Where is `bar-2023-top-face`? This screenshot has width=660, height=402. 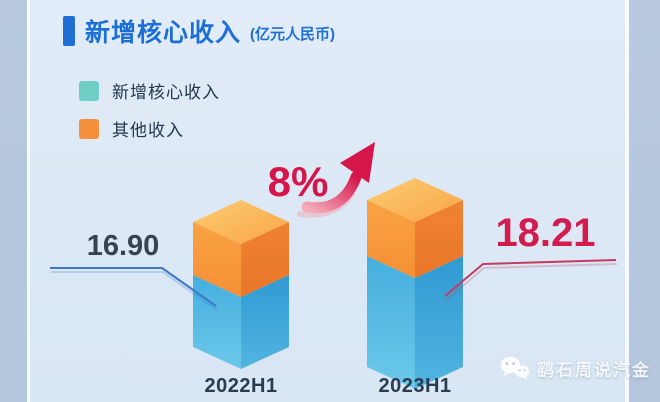 bar-2023-top-face is located at coordinates (415, 200).